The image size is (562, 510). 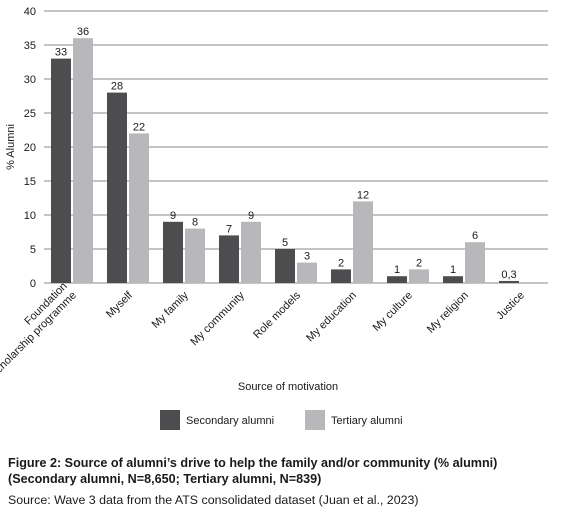 What do you see at coordinates (30, 46) in the screenshot?
I see `y-tick-label: 35` at bounding box center [30, 46].